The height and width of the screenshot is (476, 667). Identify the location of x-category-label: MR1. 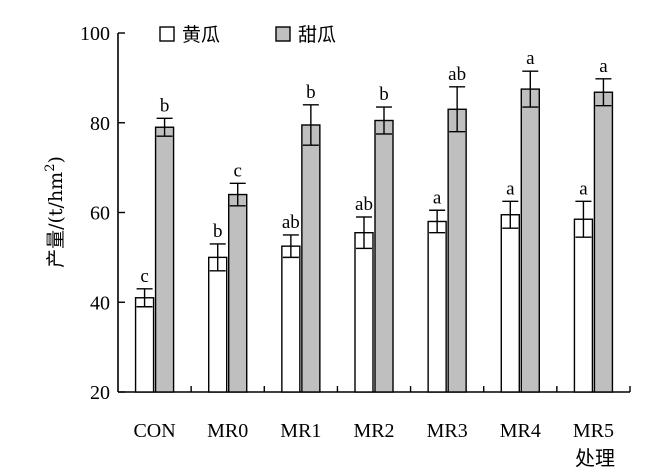
(300, 431).